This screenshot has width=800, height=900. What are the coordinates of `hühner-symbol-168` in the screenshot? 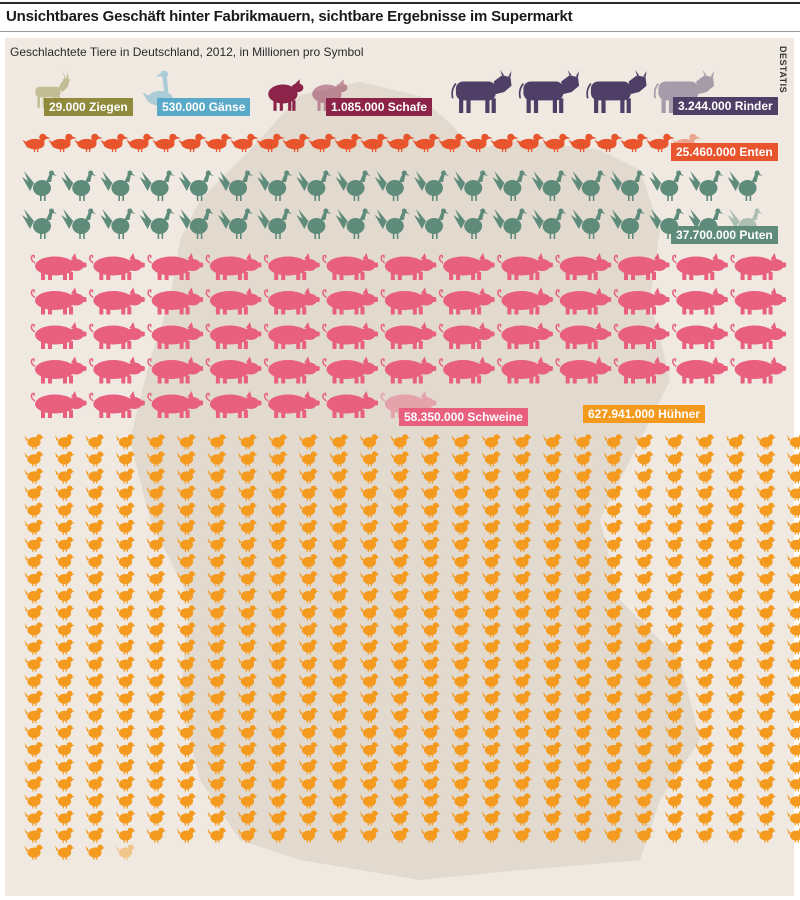 It's located at (369, 544).